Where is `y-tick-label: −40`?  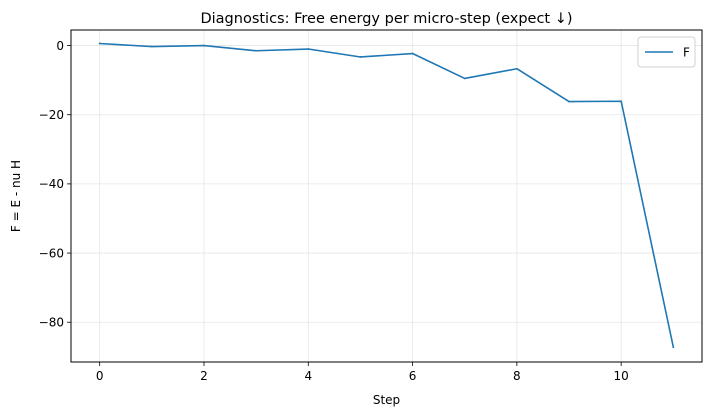
y-tick-label: −40 is located at coordinates (51, 184).